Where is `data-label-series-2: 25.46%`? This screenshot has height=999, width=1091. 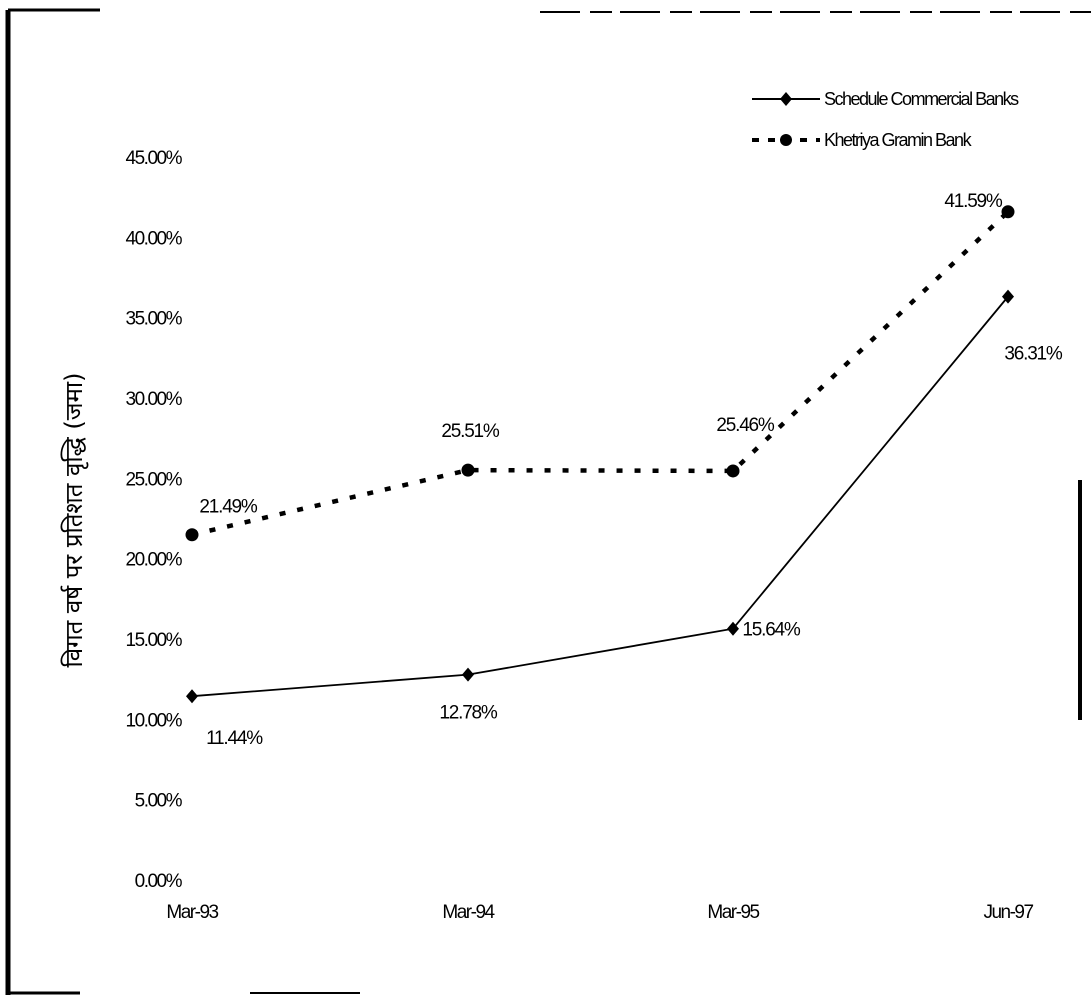 data-label-series-2: 25.46% is located at coordinates (745, 425).